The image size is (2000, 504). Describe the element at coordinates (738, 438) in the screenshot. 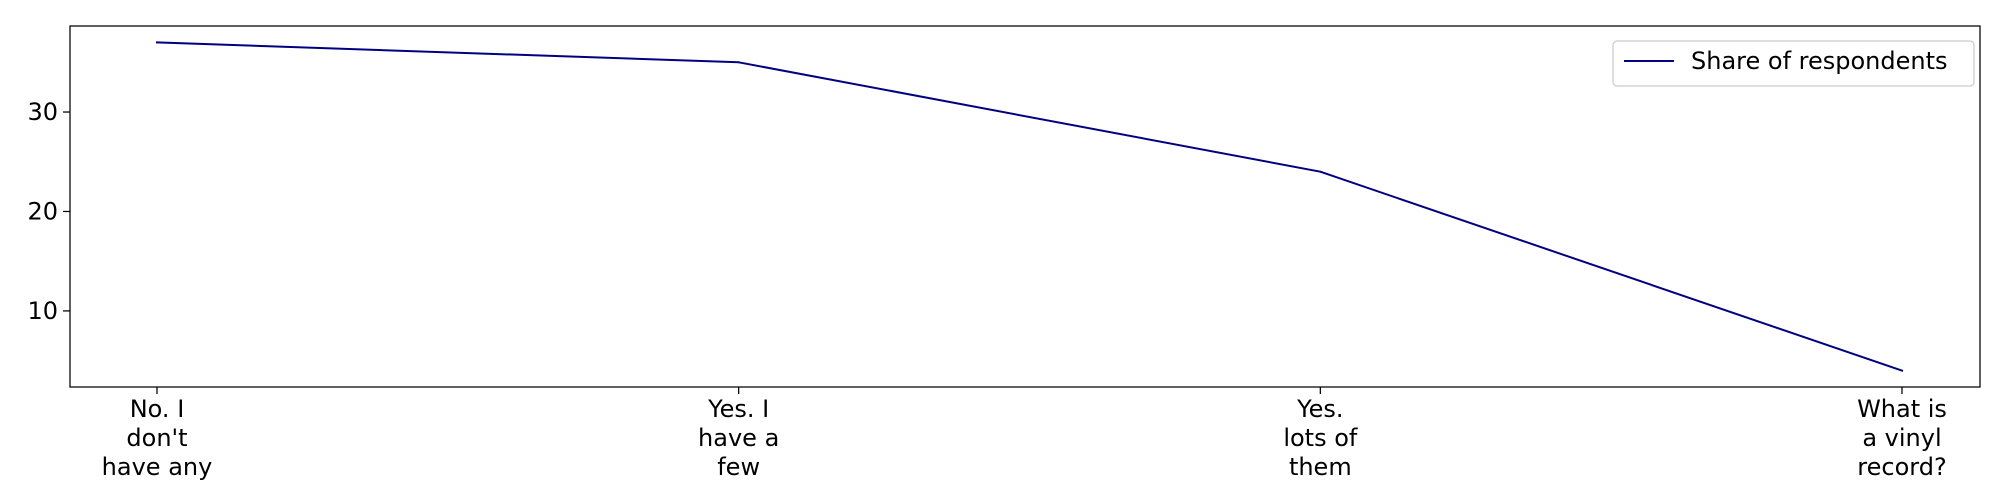

I see `x-tick-label-line: have a` at that location.